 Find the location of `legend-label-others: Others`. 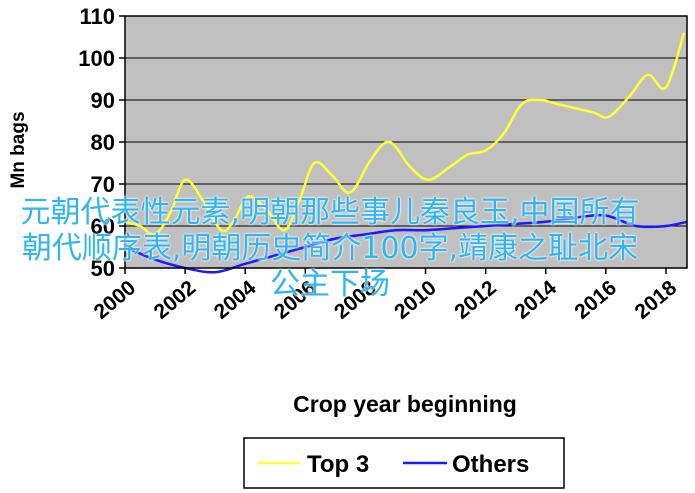

legend-label-others: Others is located at coordinates (490, 464).